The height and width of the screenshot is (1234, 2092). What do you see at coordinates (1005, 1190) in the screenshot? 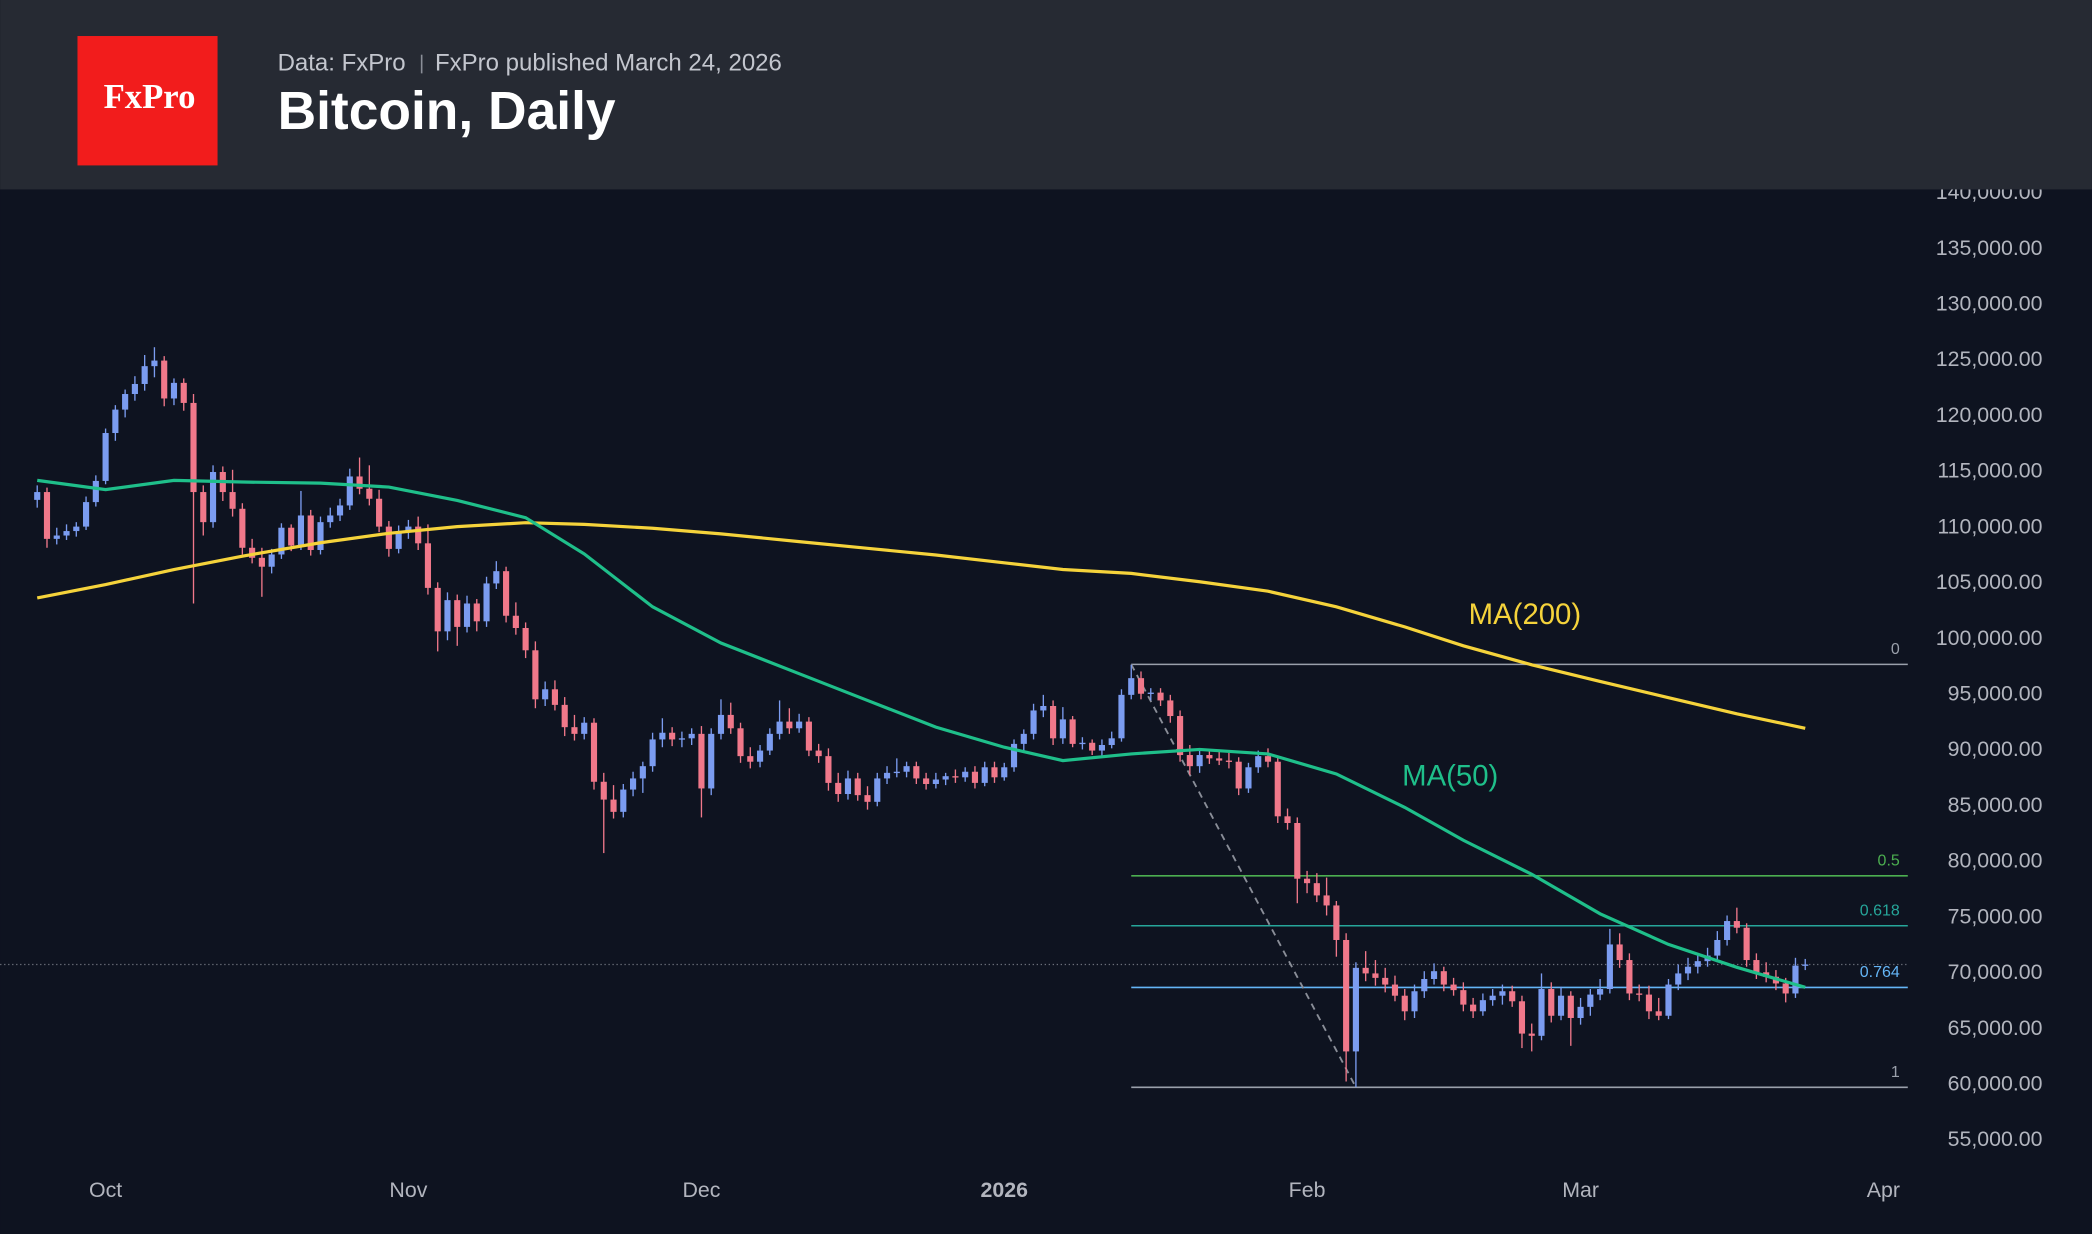
I see `x-tick-label: 2026` at bounding box center [1005, 1190].